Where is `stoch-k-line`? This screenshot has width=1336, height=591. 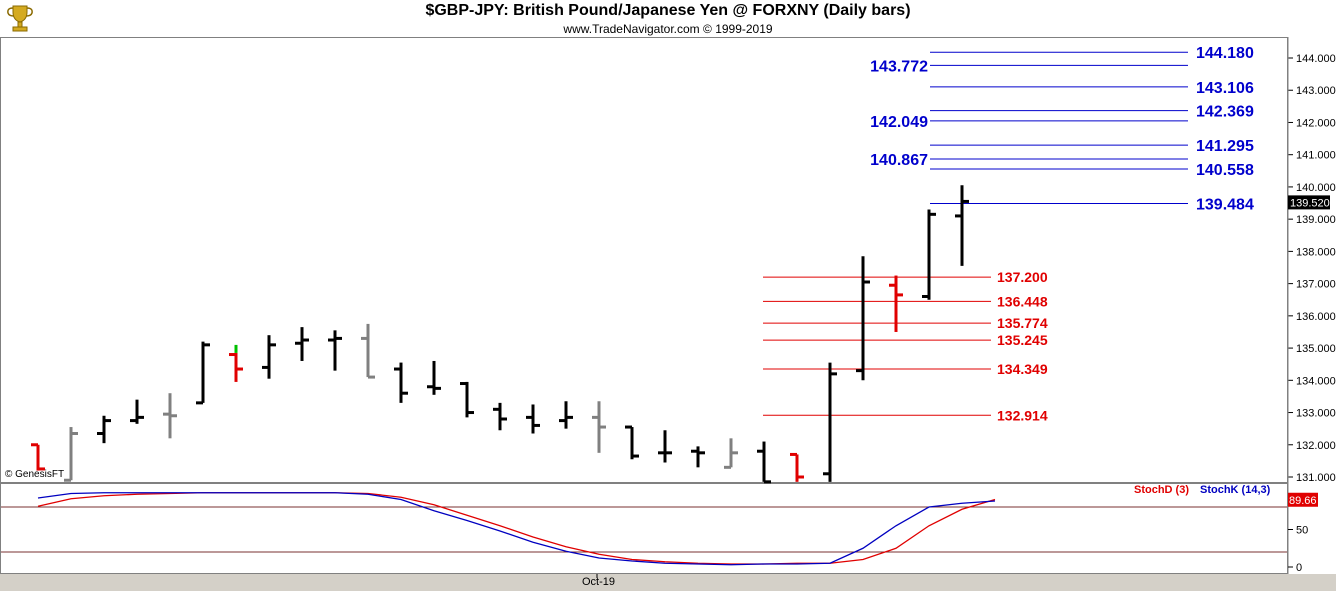 stoch-k-line is located at coordinates (516, 529).